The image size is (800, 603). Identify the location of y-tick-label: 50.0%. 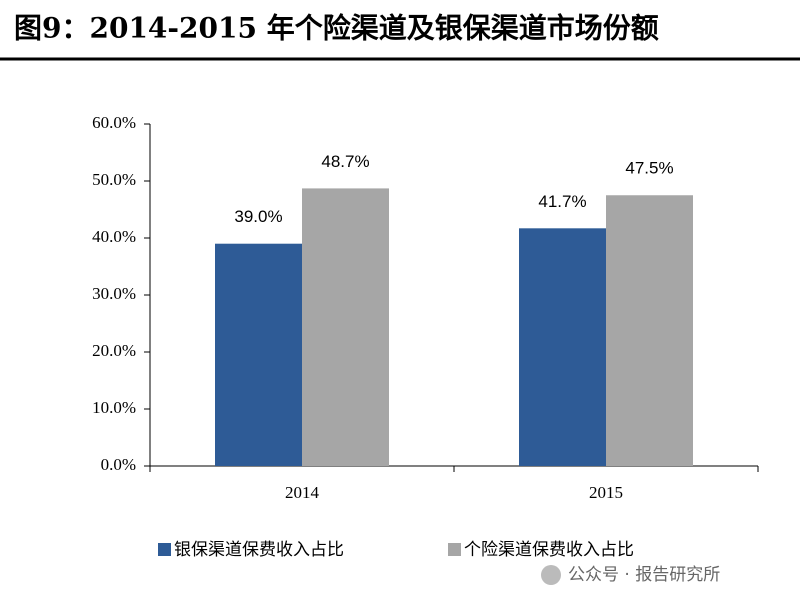
(114, 179).